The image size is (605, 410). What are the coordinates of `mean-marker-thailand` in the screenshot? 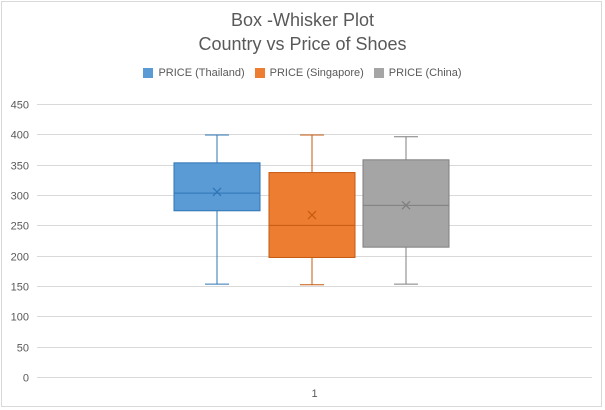 It's located at (217, 192).